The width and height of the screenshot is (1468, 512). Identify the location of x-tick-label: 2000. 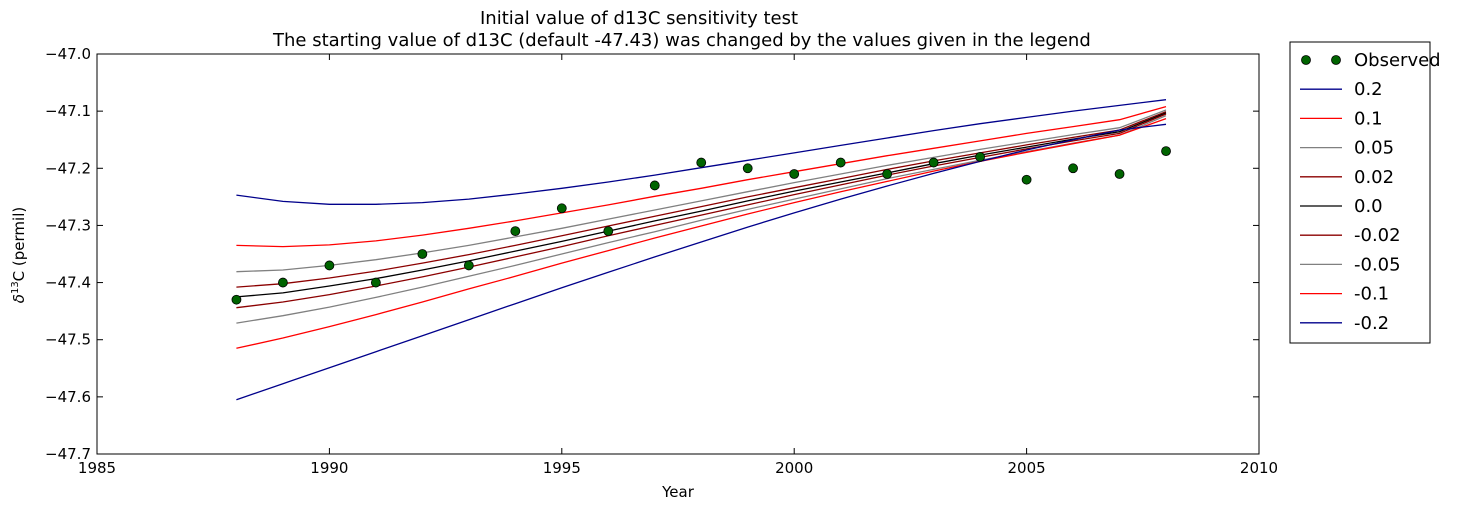
(794, 468).